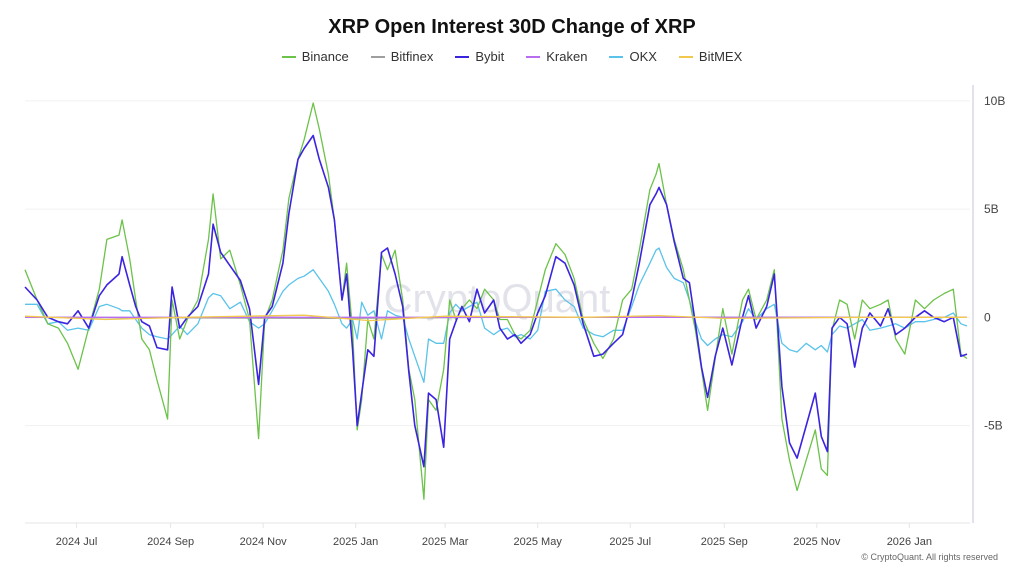  I want to click on series-line-bitmex, so click(495, 318).